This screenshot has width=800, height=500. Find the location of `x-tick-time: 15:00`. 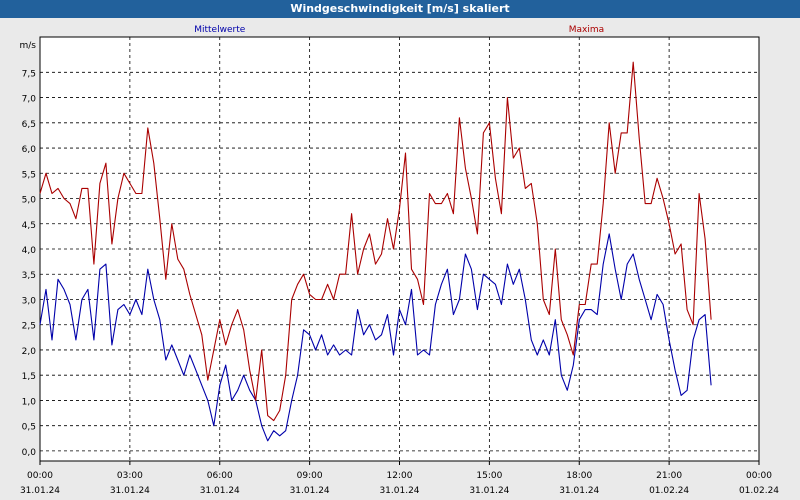

x-tick-time: 15:00 is located at coordinates (489, 476).